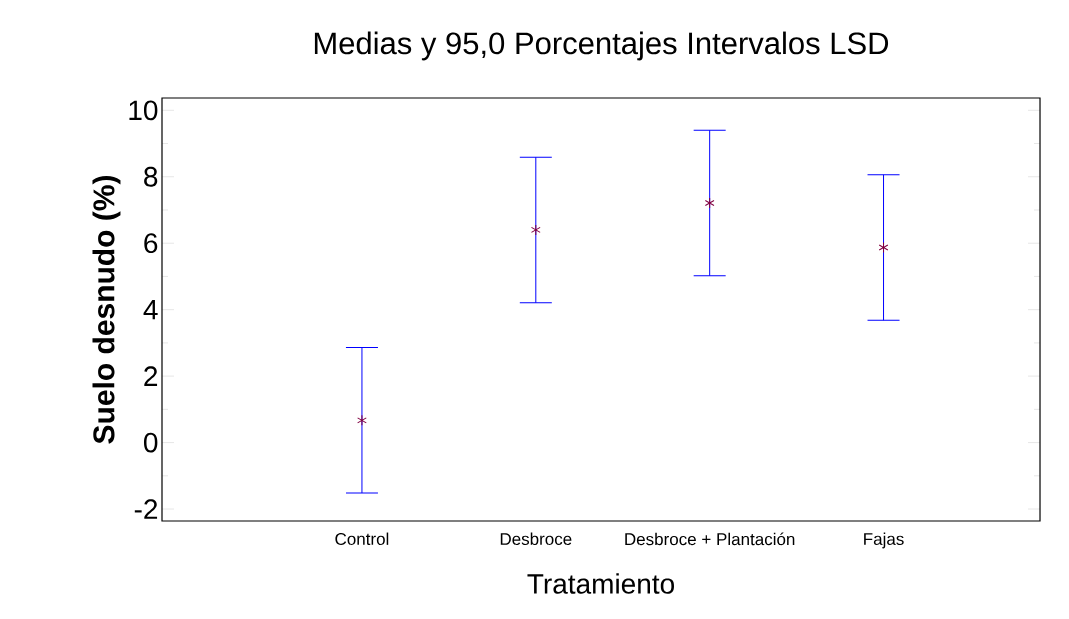 This screenshot has height=619, width=1069. Describe the element at coordinates (150, 310) in the screenshot. I see `y-tick-label: 4` at that location.